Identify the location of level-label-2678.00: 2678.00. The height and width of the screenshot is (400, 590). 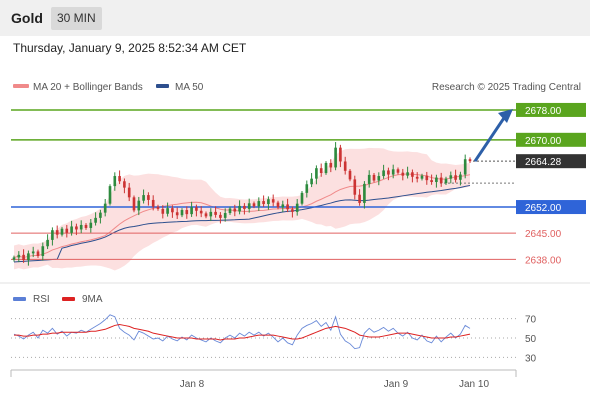
(543, 111).